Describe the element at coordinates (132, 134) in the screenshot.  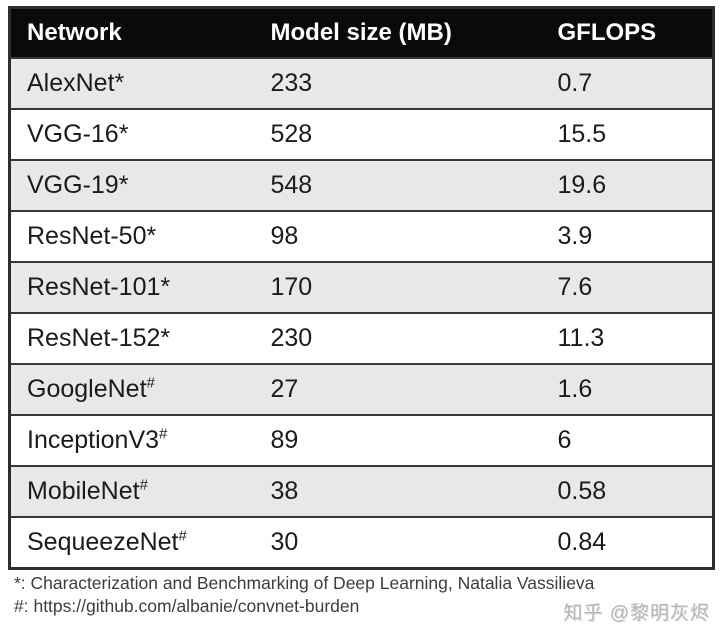
I see `cell-network: VGG-16*` at that location.